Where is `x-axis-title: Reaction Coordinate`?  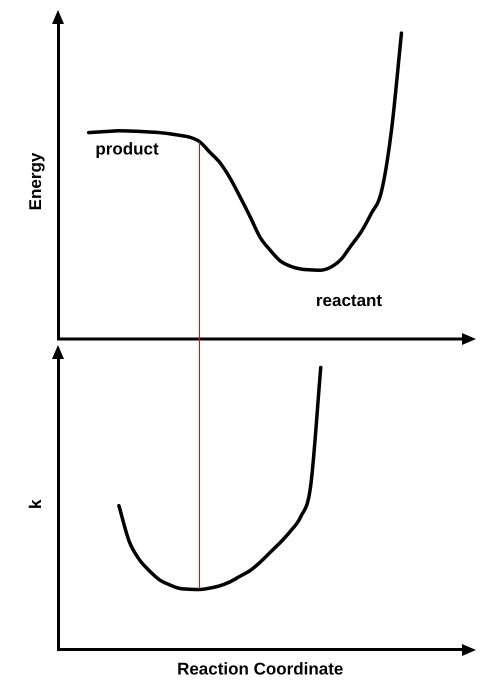
x-axis-title: Reaction Coordinate is located at coordinates (260, 668).